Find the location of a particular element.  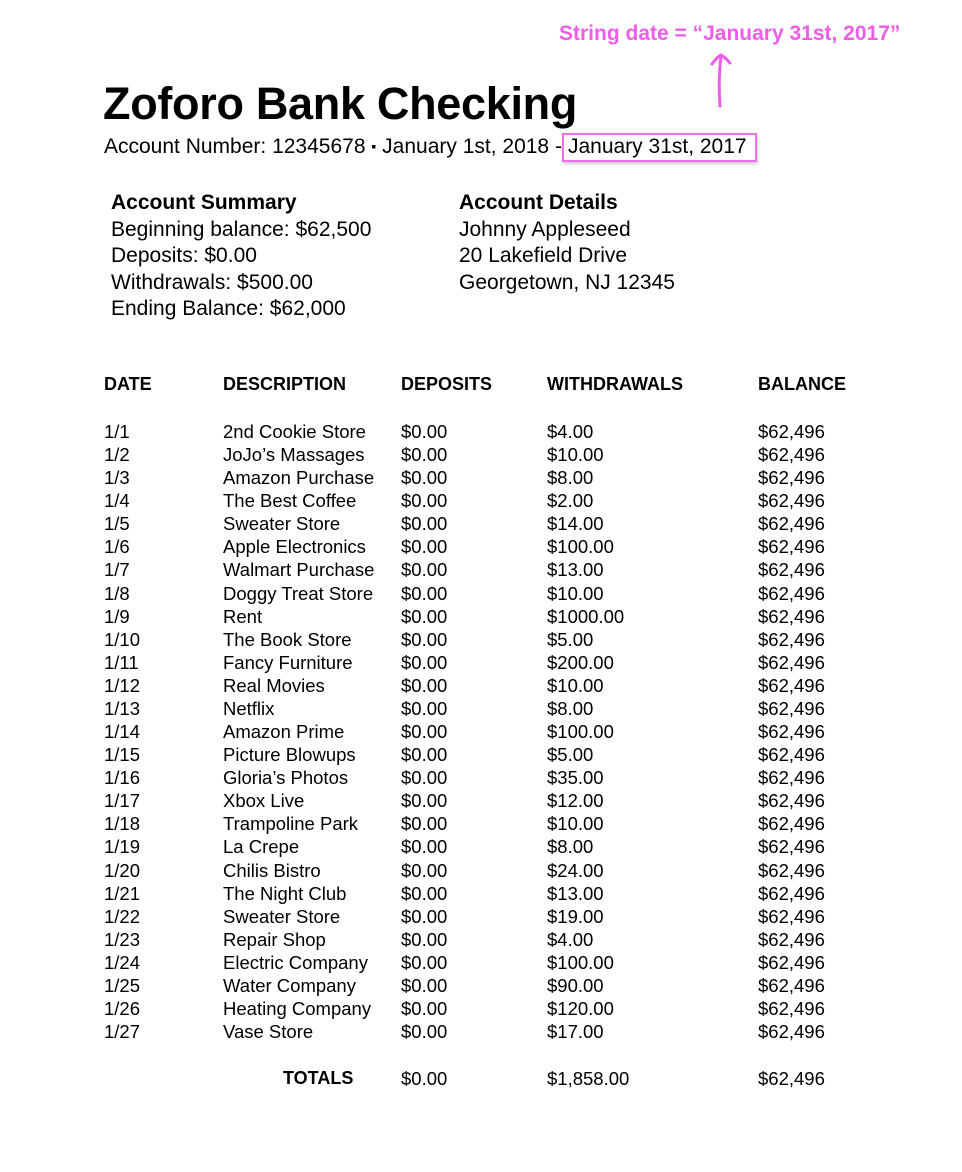

table-row: 1/7 Walmart Purchase $0.00 $13.00 $62,496 is located at coordinates (481, 570).